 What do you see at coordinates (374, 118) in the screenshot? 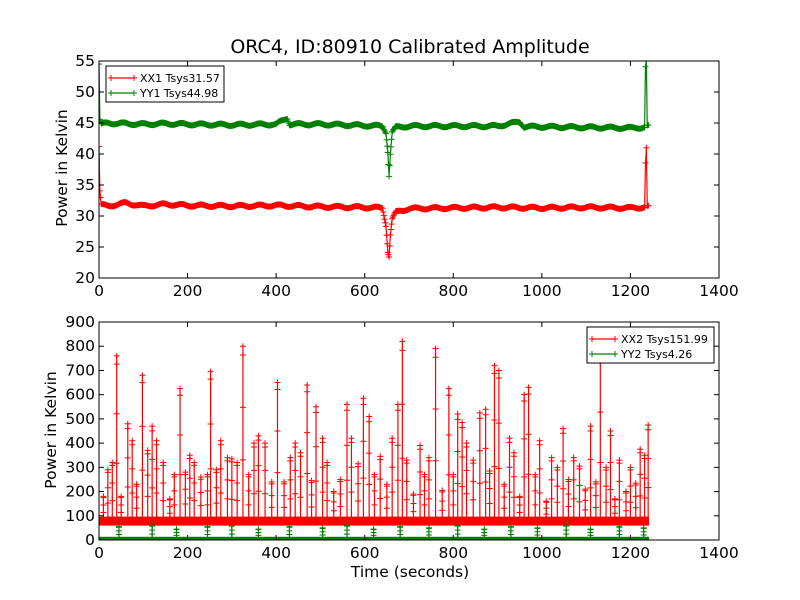
I see `series-2-line` at bounding box center [374, 118].